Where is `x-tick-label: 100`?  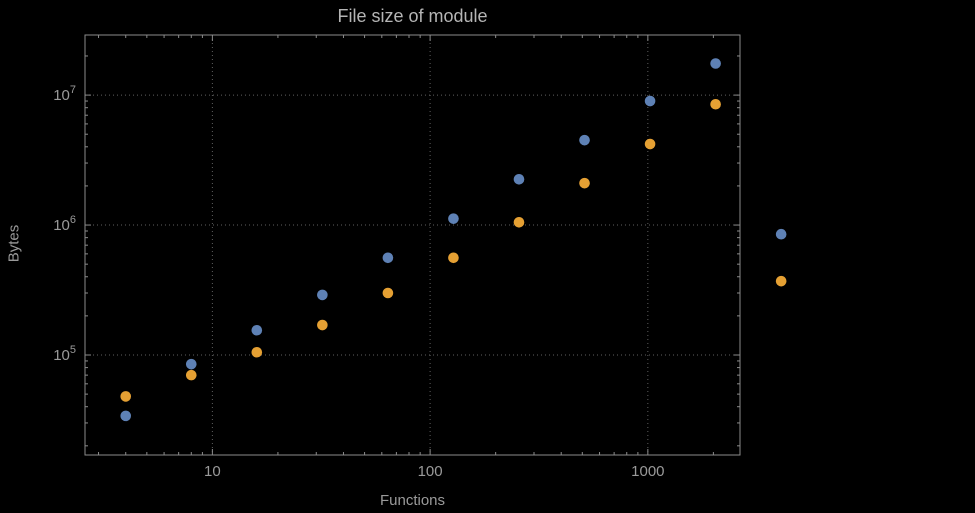 x-tick-label: 100 is located at coordinates (430, 471).